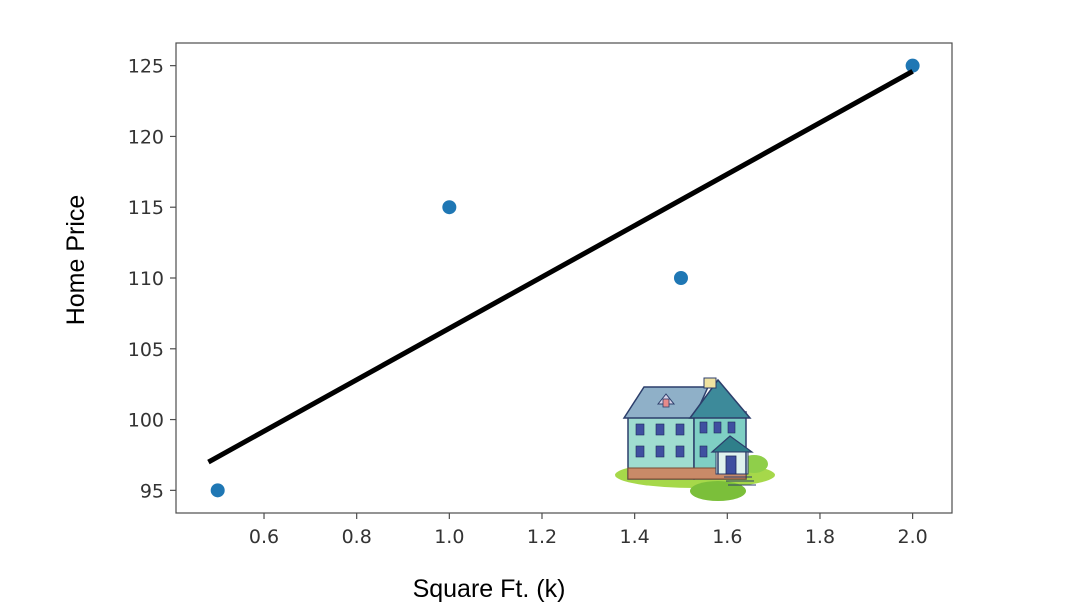  What do you see at coordinates (146, 67) in the screenshot?
I see `y-tick-label: 125` at bounding box center [146, 67].